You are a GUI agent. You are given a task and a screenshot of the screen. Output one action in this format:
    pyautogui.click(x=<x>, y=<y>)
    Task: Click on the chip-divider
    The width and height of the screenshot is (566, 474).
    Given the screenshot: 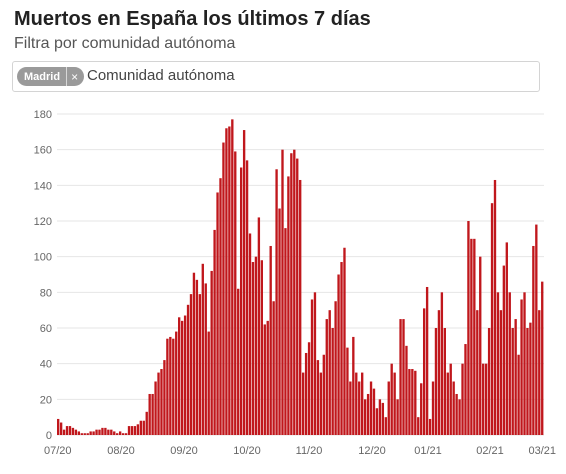 What is the action you would take?
    pyautogui.click(x=67, y=76)
    